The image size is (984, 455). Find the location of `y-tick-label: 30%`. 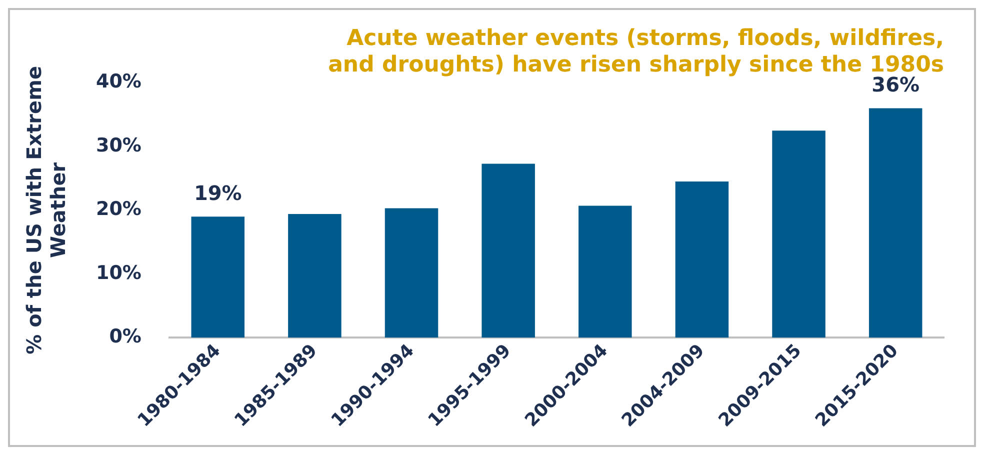

y-tick-label: 30% is located at coordinates (119, 145).